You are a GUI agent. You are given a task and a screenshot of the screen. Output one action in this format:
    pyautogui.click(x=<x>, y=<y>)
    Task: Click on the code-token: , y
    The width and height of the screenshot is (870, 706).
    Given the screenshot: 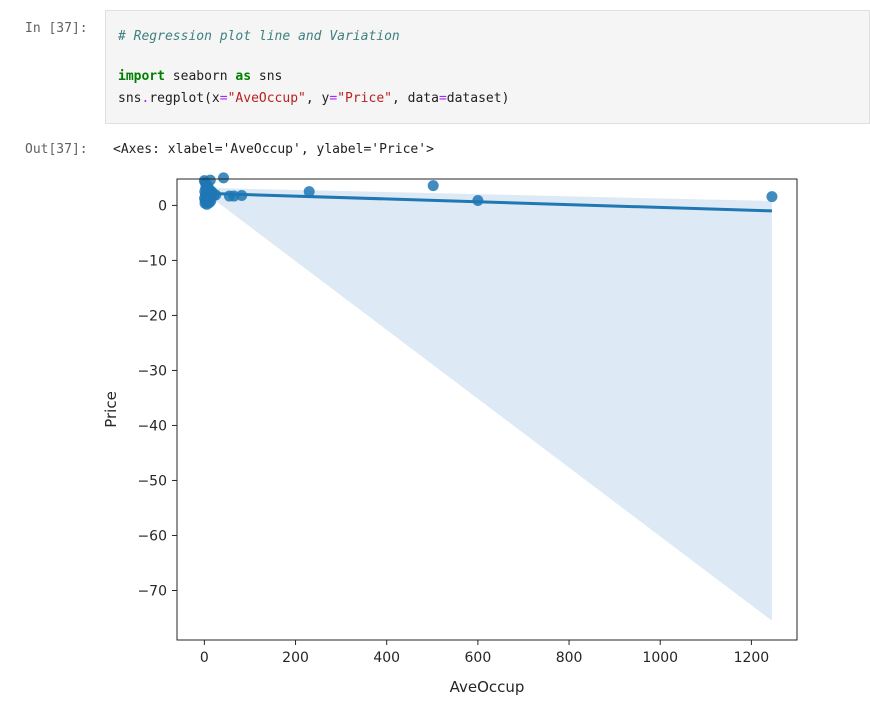 What is the action you would take?
    pyautogui.click(x=317, y=98)
    